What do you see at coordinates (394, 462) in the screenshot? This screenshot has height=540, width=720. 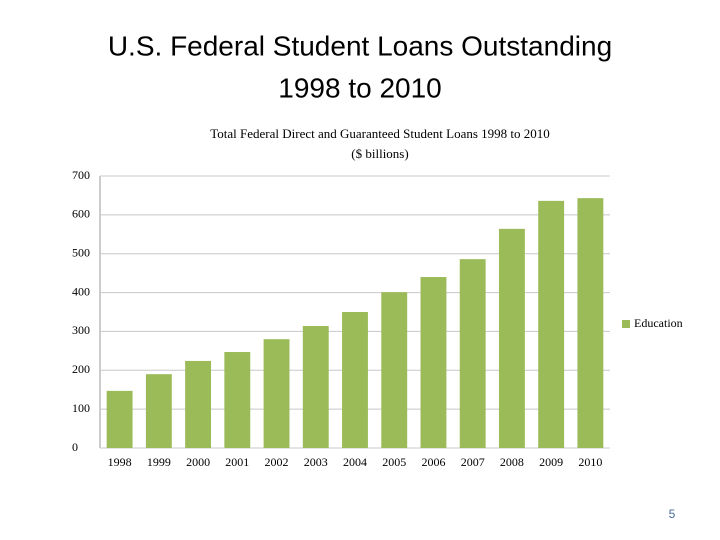 I see `x-tick-label: 2005` at bounding box center [394, 462].